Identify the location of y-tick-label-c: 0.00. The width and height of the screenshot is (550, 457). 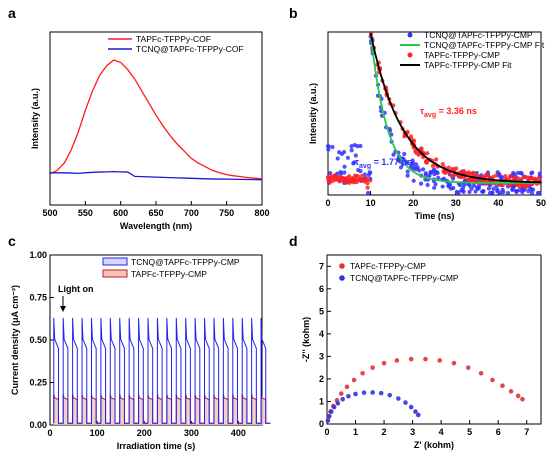
(38, 425).